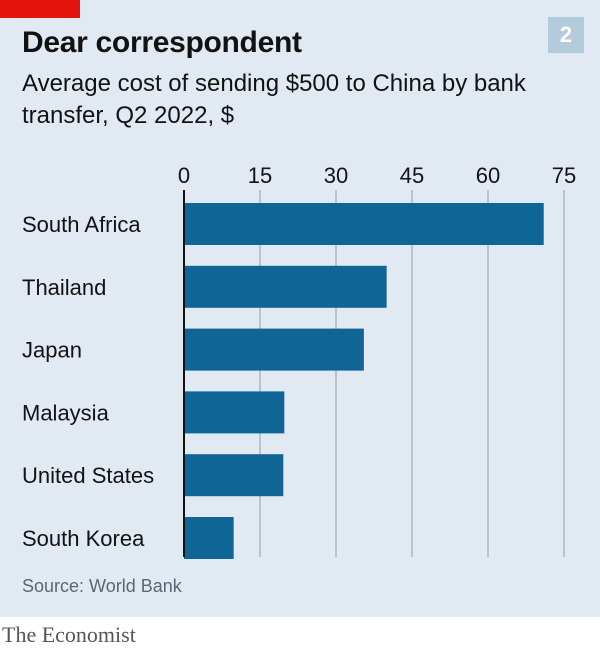  What do you see at coordinates (40, 9) in the screenshot?
I see `brand-red-tag` at bounding box center [40, 9].